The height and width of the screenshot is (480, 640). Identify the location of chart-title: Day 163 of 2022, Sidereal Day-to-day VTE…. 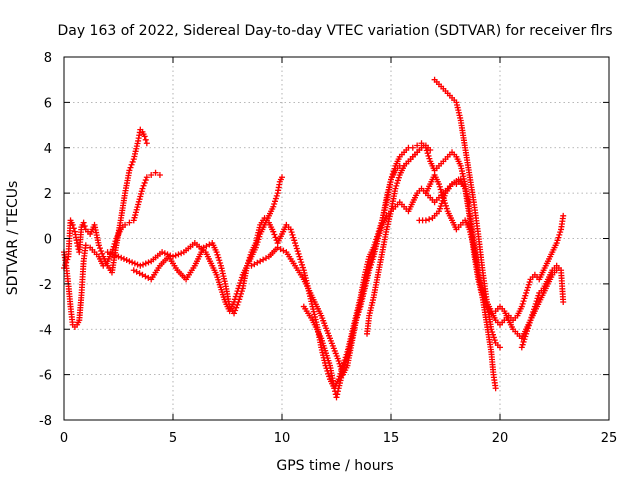
(334, 31).